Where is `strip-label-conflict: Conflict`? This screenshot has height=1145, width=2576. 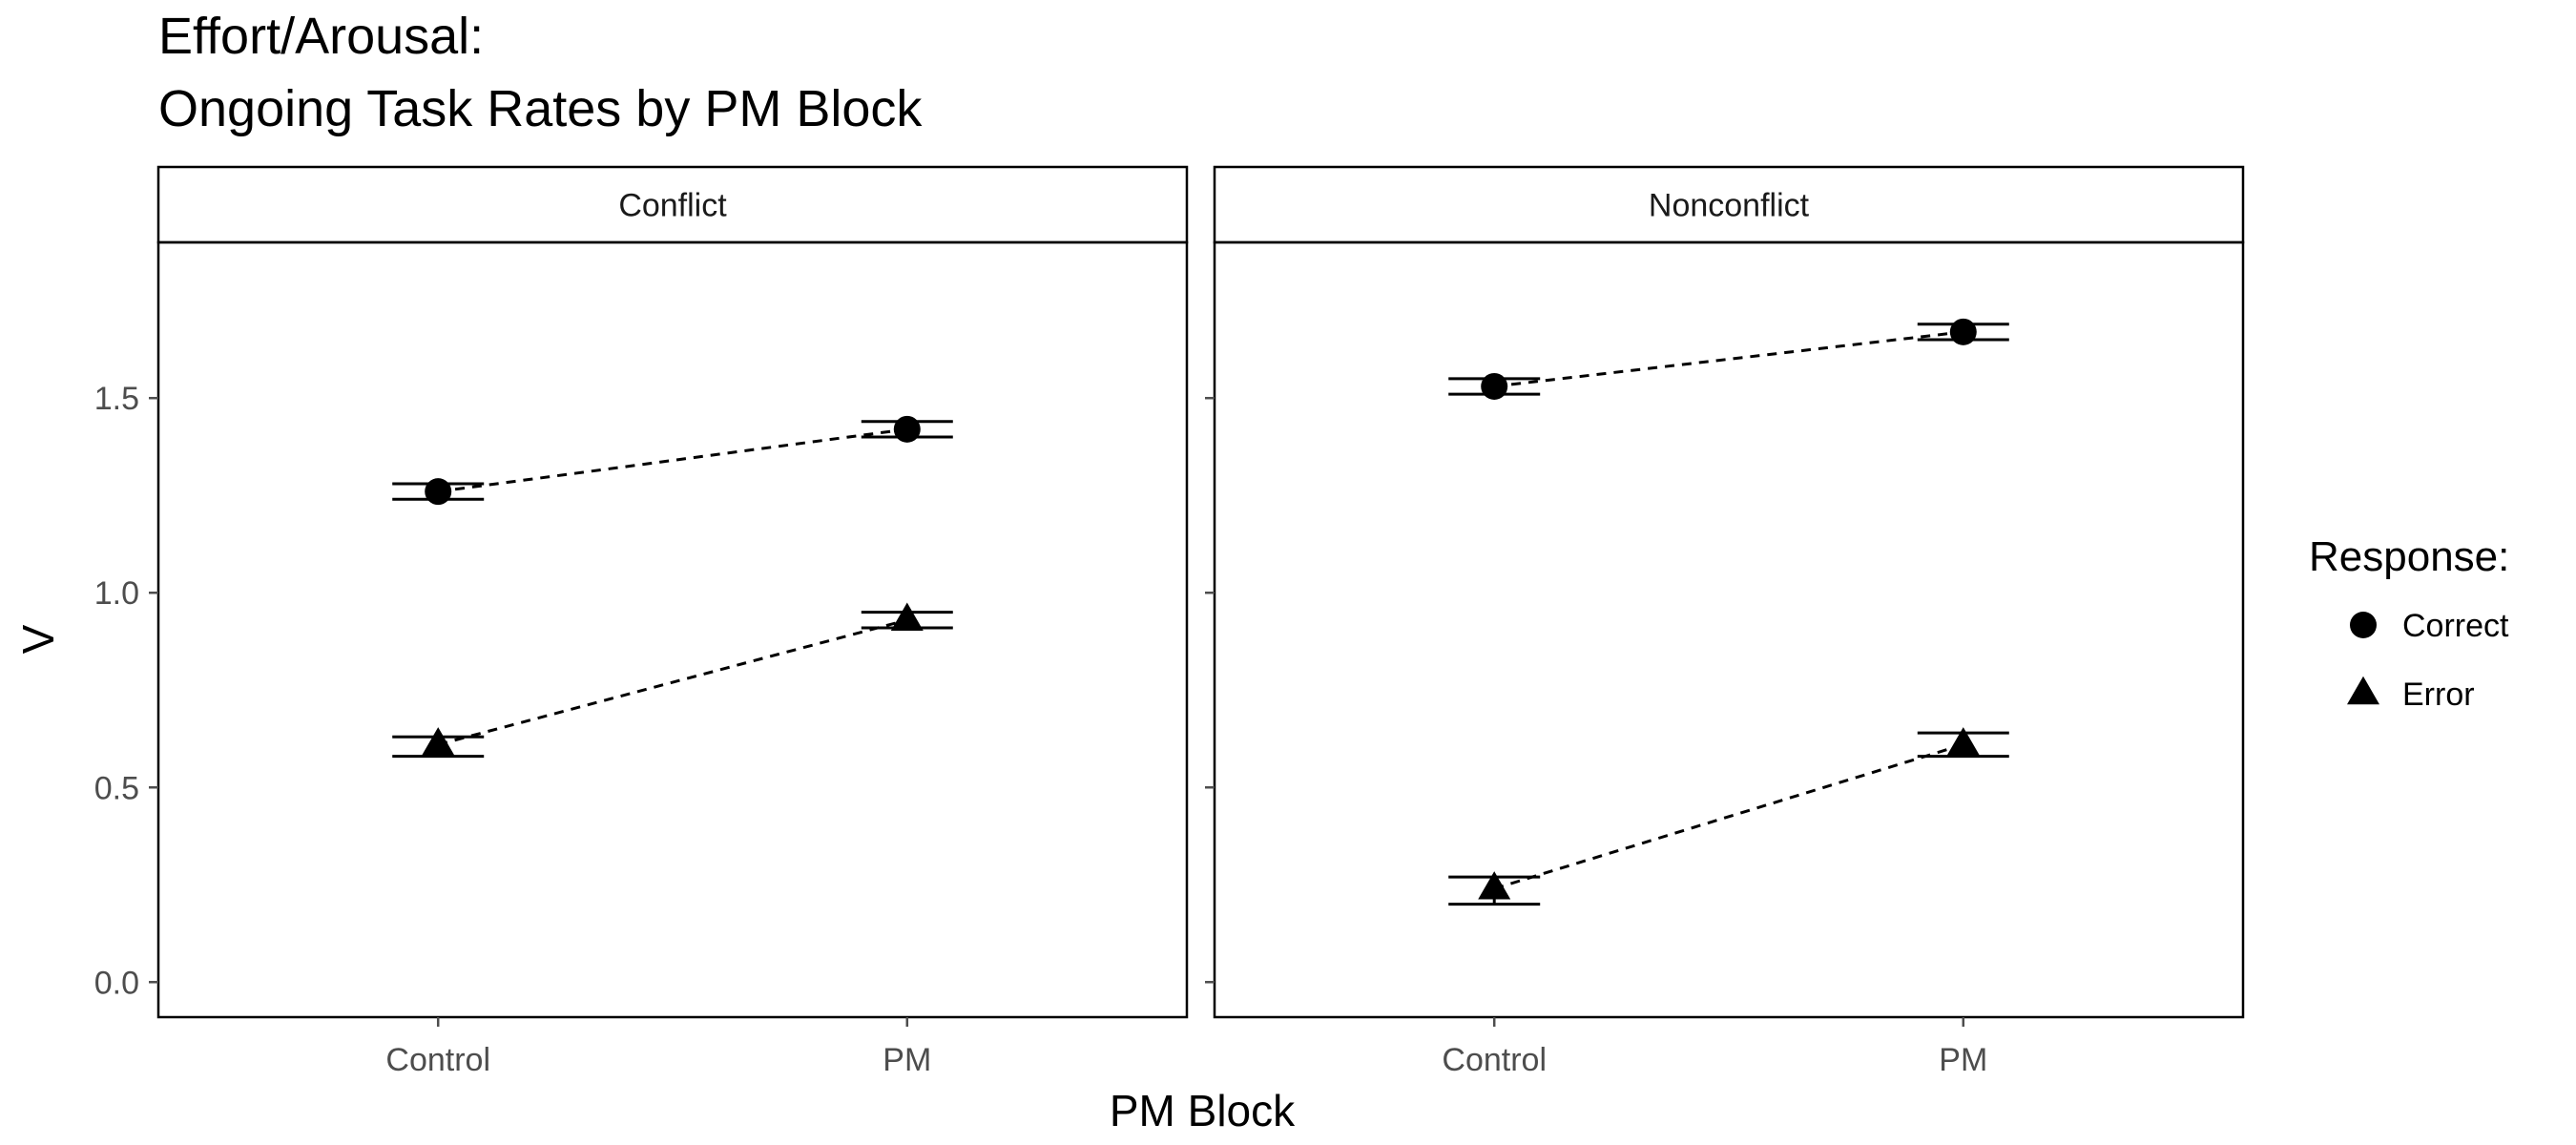 strip-label-conflict: Conflict is located at coordinates (672, 206).